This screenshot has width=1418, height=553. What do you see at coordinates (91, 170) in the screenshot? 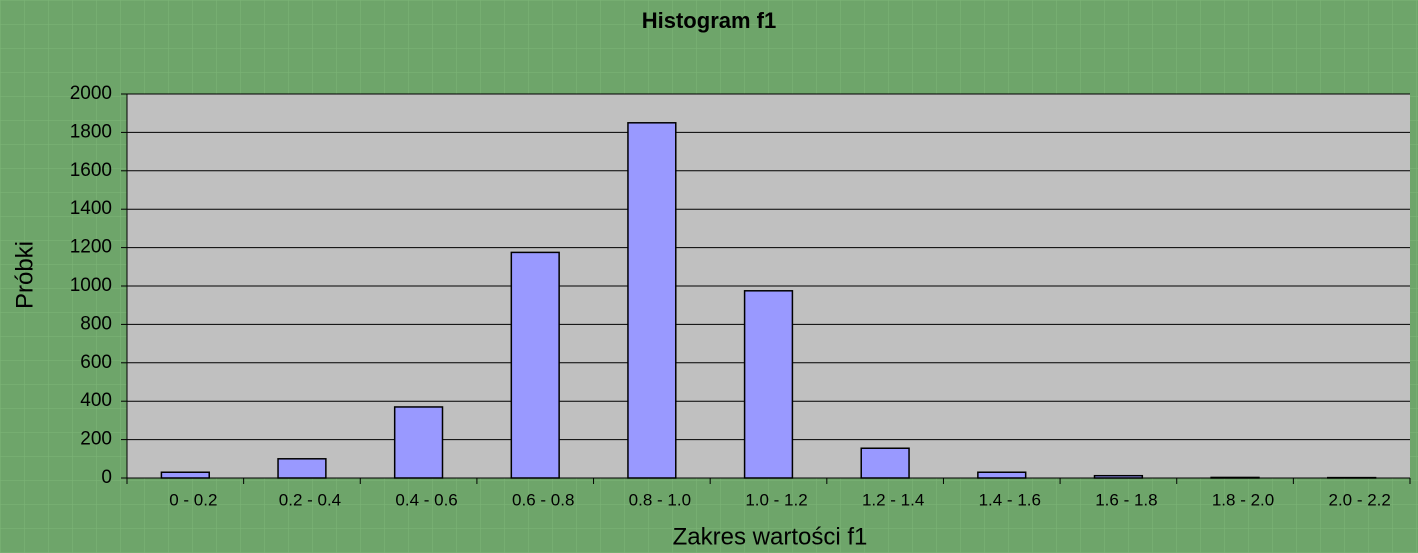
I see `y-tick-label: 1600` at bounding box center [91, 170].